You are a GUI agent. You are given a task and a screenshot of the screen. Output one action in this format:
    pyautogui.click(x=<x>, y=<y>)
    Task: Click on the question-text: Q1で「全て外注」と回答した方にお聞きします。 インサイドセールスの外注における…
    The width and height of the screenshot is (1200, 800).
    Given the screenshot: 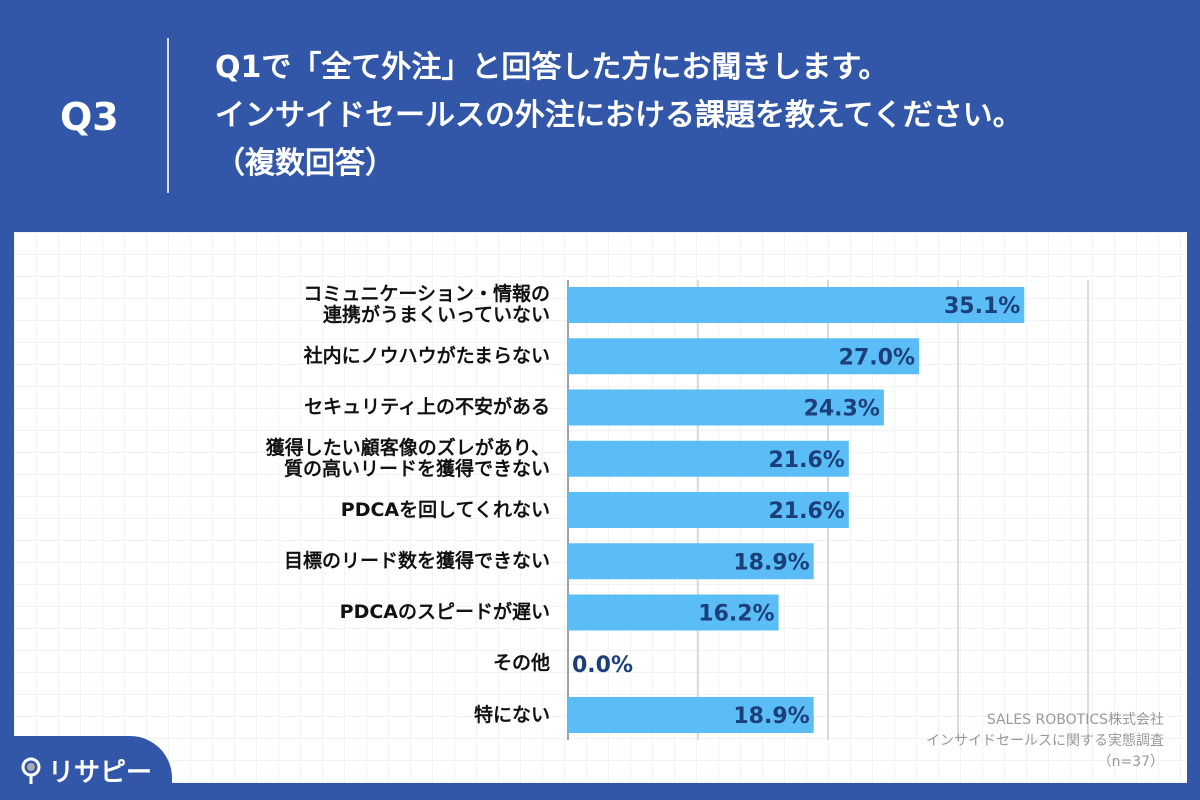 What is the action you would take?
    pyautogui.click(x=619, y=116)
    